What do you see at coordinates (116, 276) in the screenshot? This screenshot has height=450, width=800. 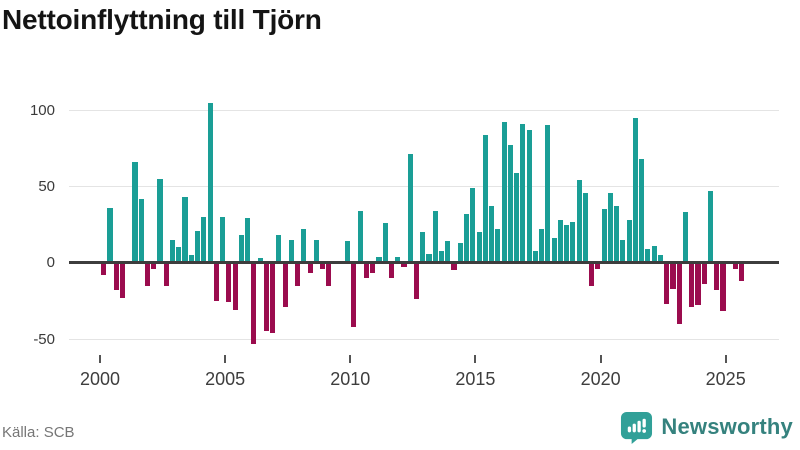 I see `bar-2000-q3` at bounding box center [116, 276].